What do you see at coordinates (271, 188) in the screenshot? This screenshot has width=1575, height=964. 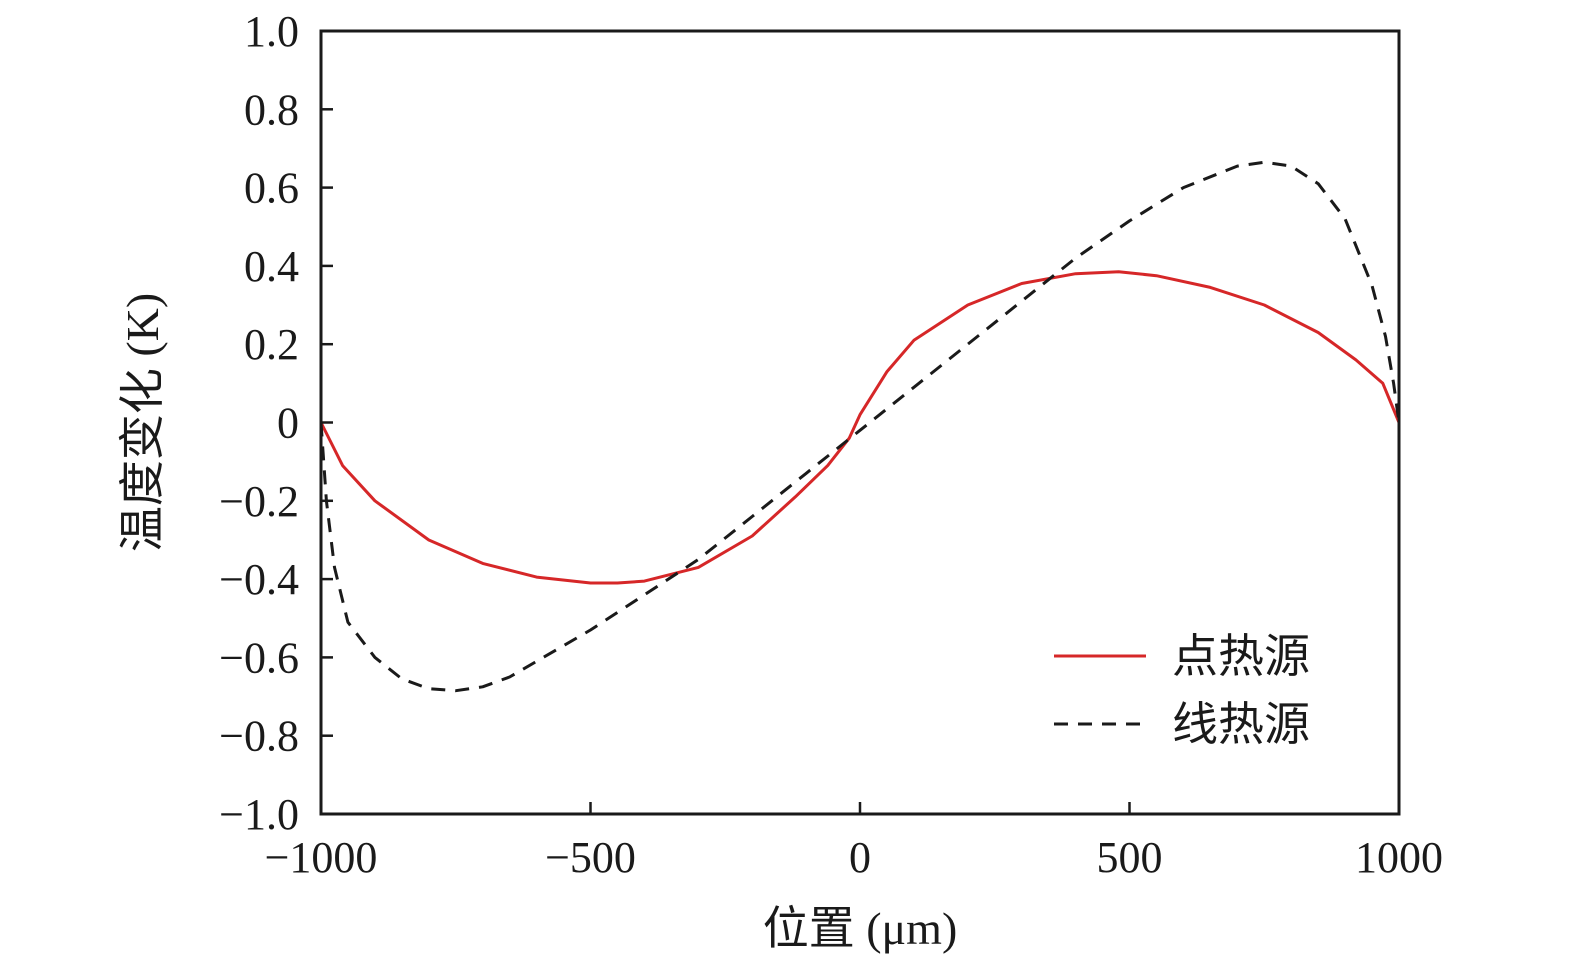 I see `y-tick-label: 0.6` at bounding box center [271, 188].